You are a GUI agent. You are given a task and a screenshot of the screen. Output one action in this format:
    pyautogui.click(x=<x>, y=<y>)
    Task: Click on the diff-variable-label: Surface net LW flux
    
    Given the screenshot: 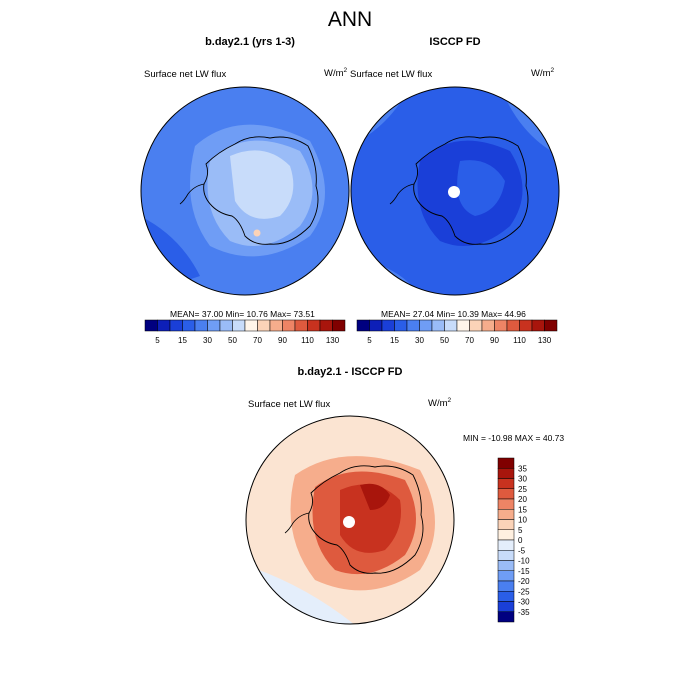 What is the action you would take?
    pyautogui.click(x=289, y=404)
    